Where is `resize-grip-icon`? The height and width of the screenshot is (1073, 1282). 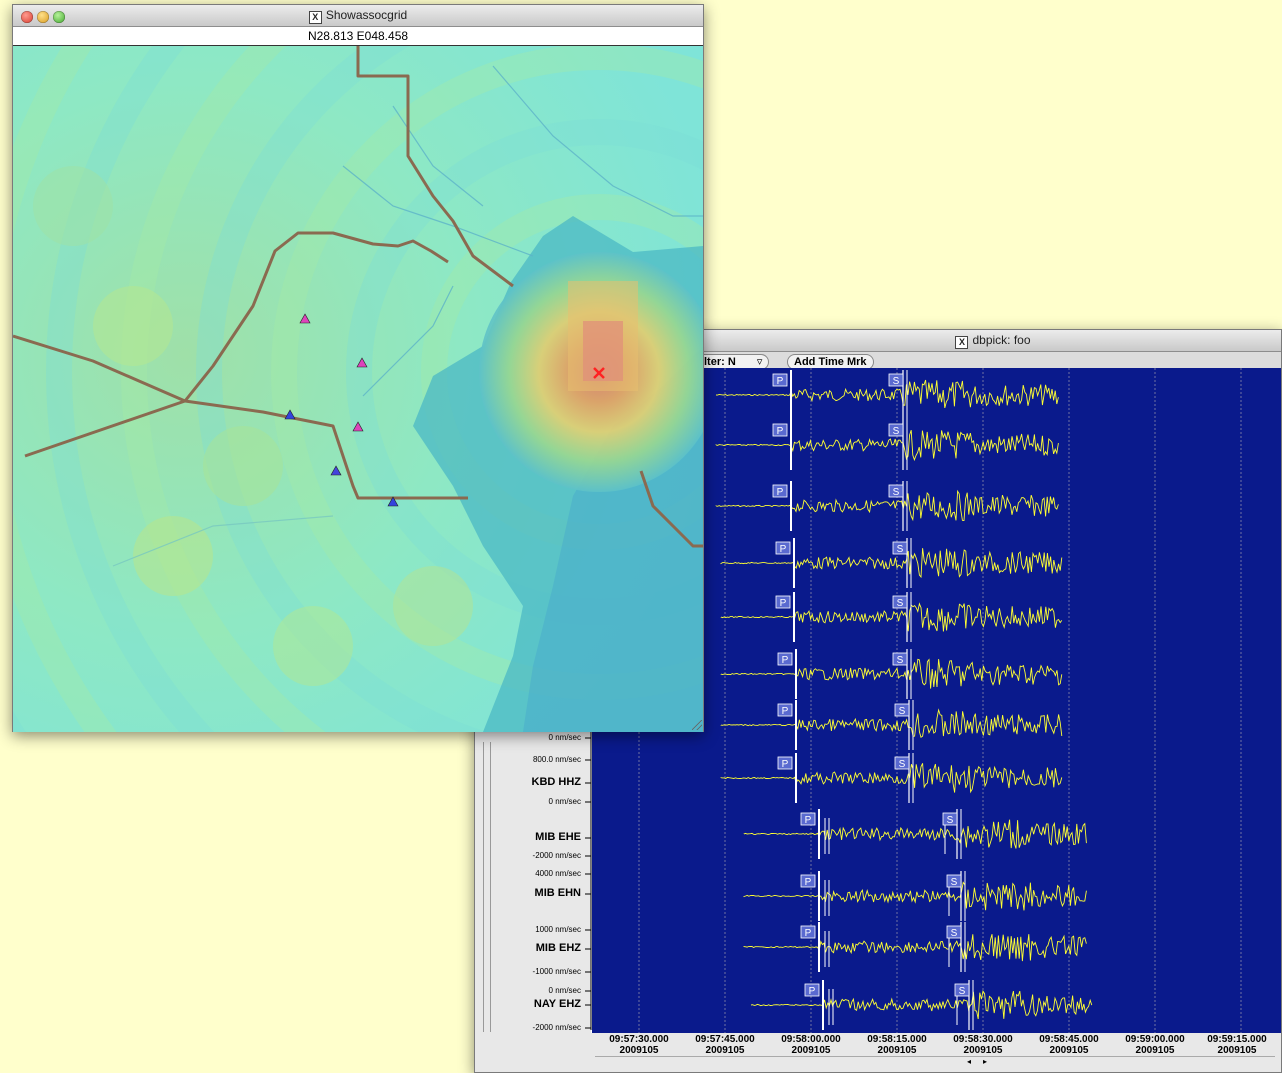
resize-grip-icon is located at coordinates (697, 725).